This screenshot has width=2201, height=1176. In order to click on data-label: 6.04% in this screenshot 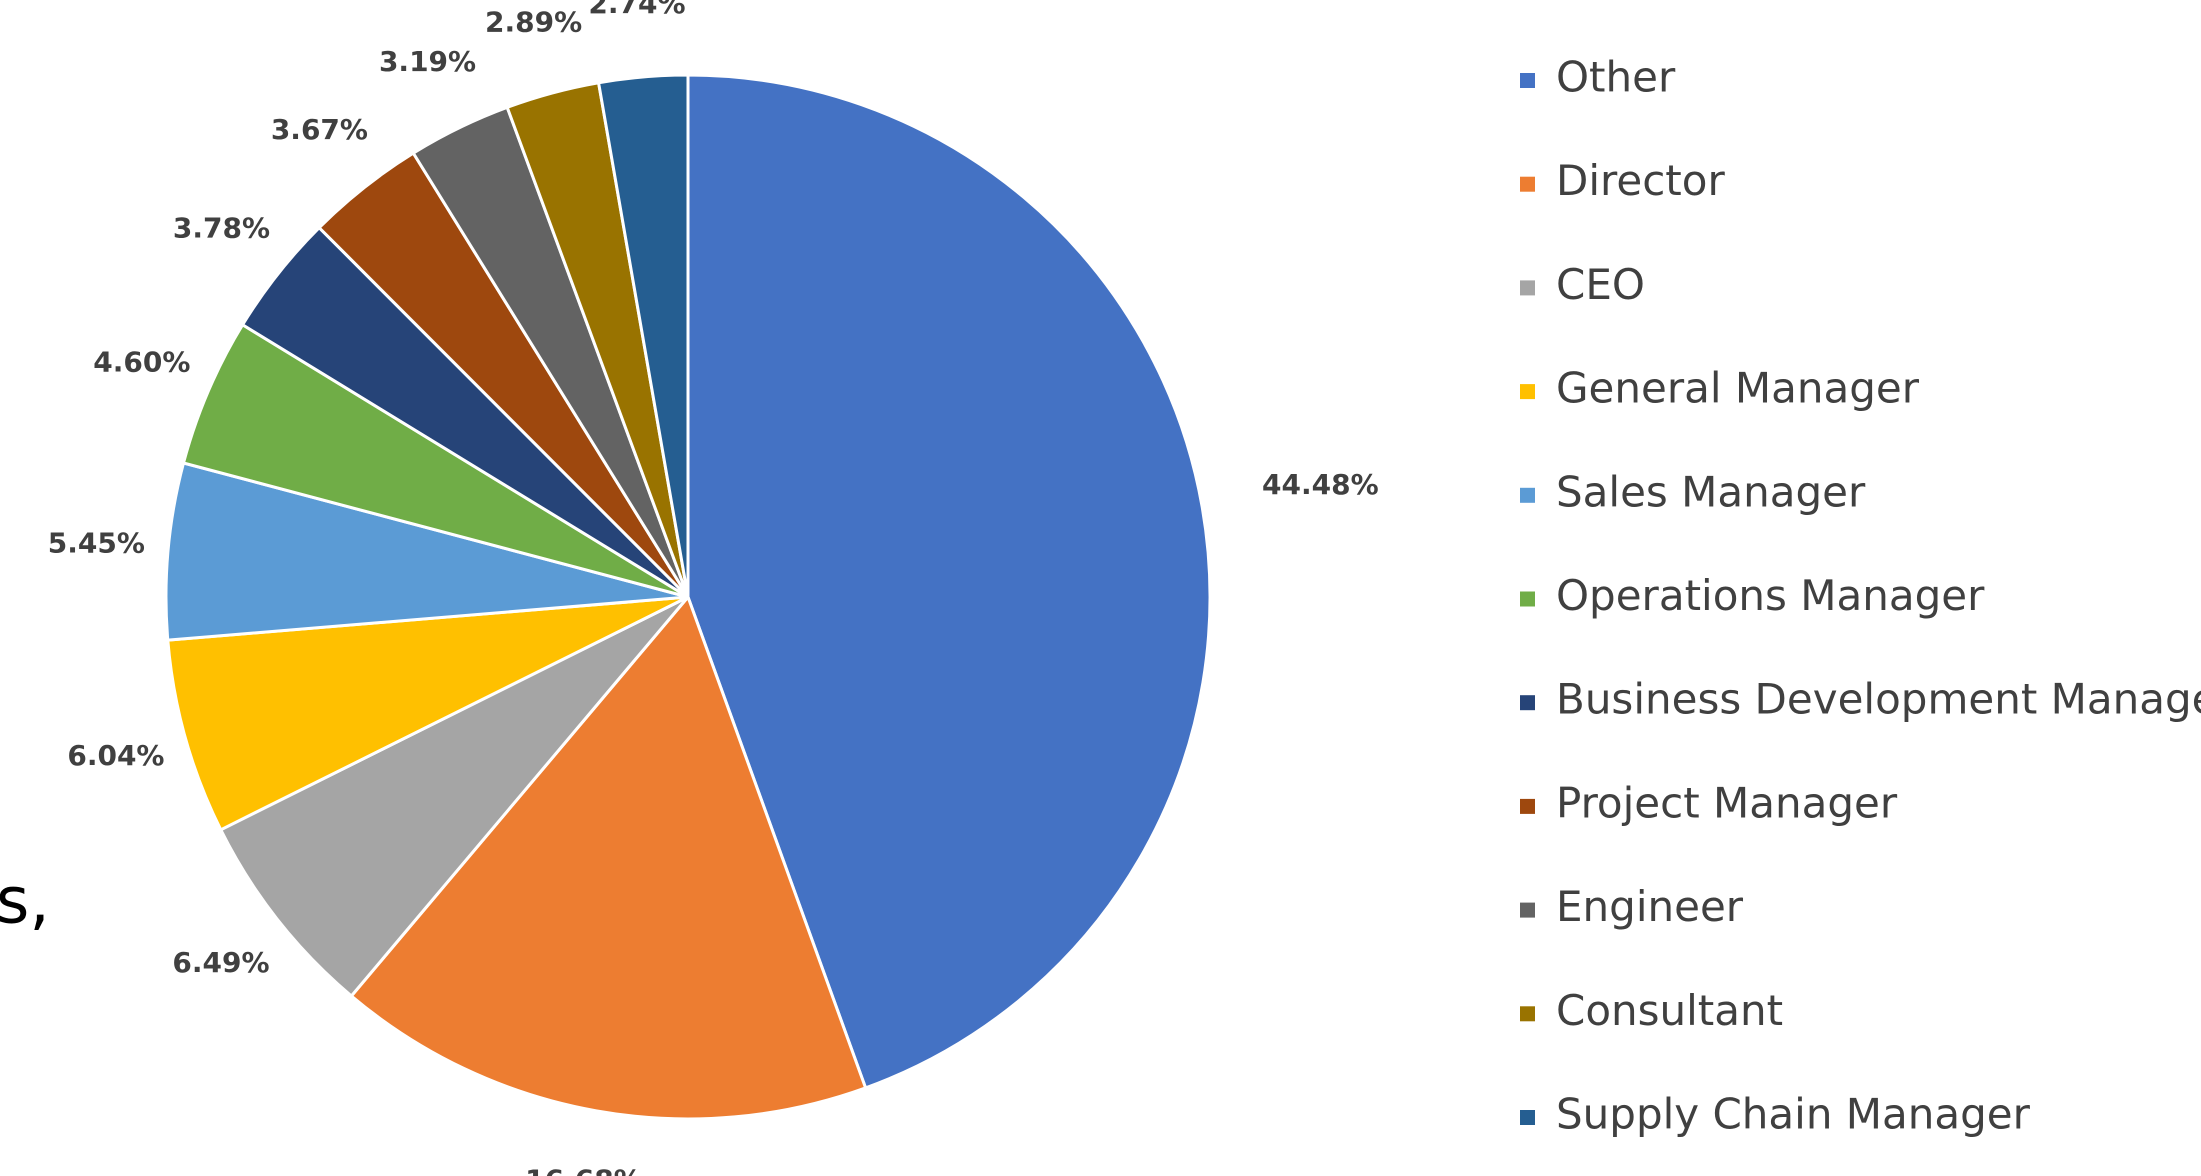, I will do `click(115, 755)`.